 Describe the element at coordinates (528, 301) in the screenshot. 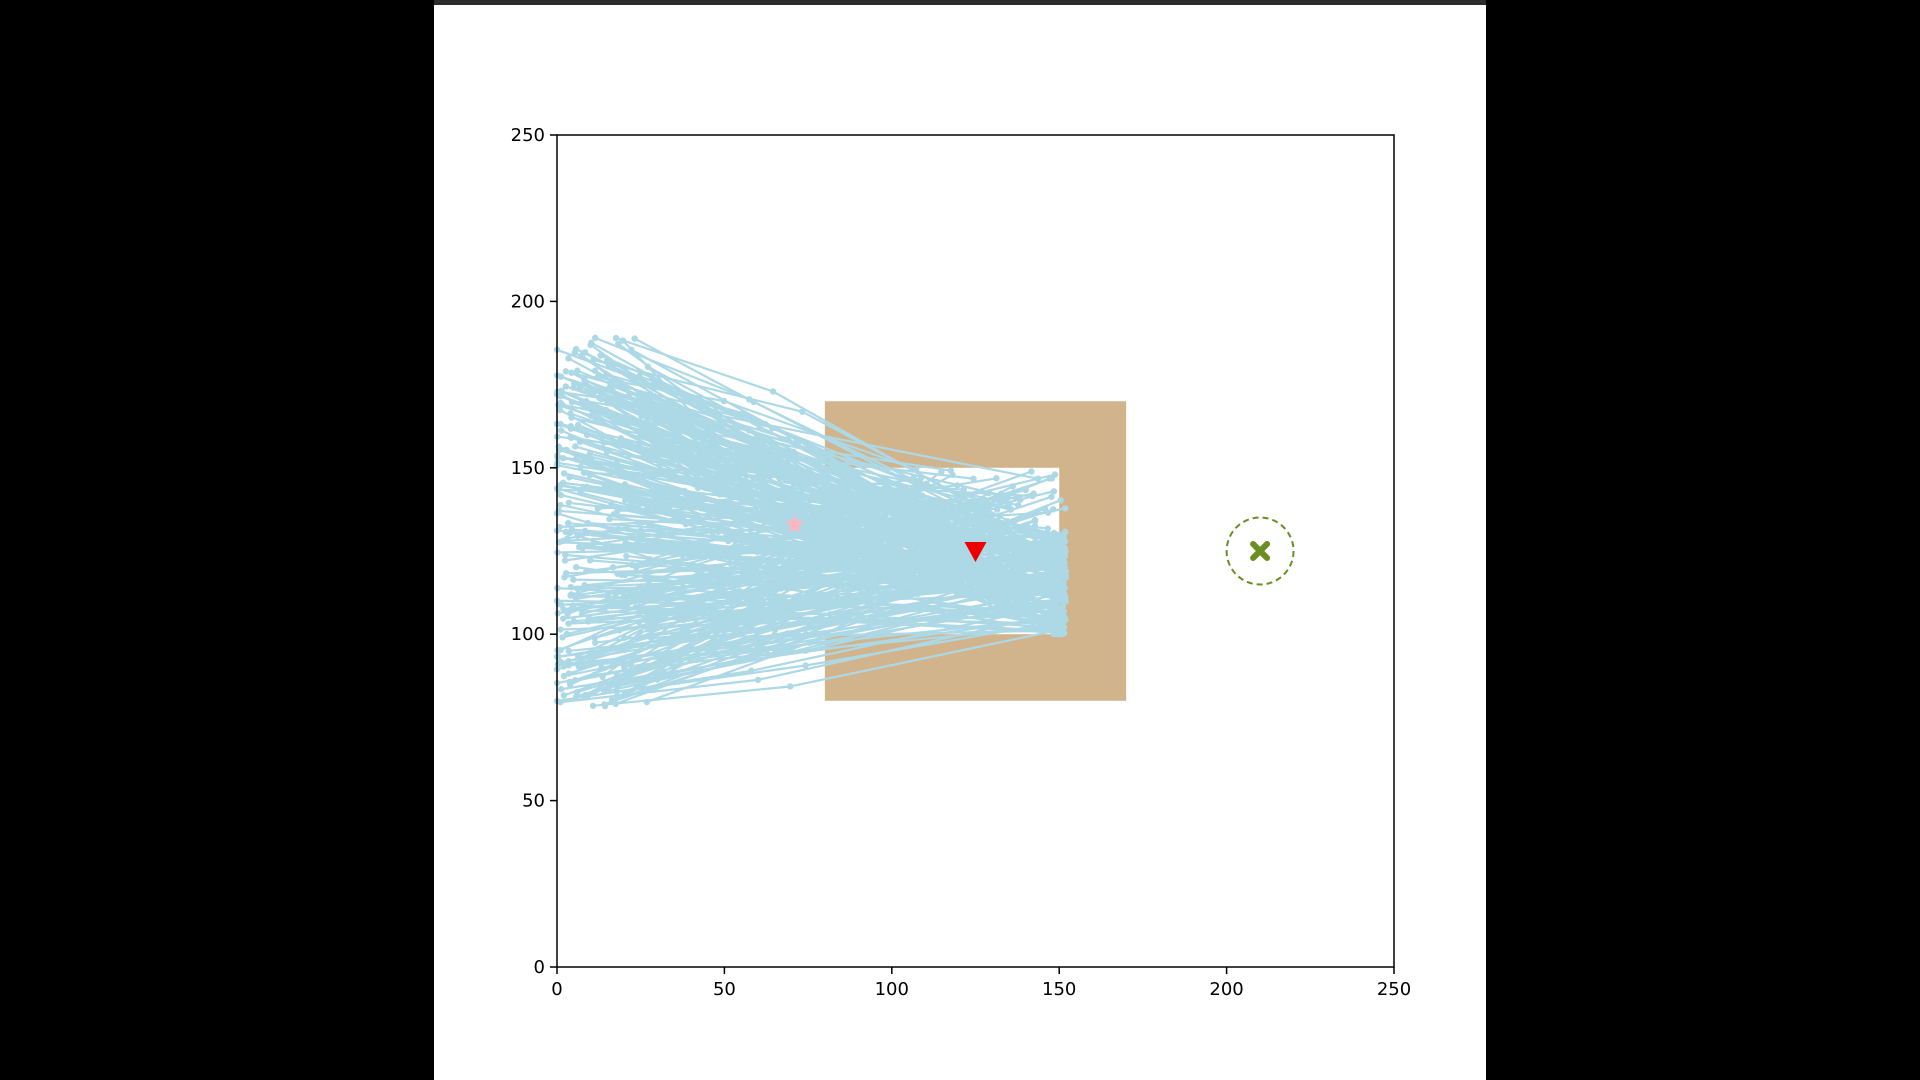

I see `y-tick-label: 200` at that location.